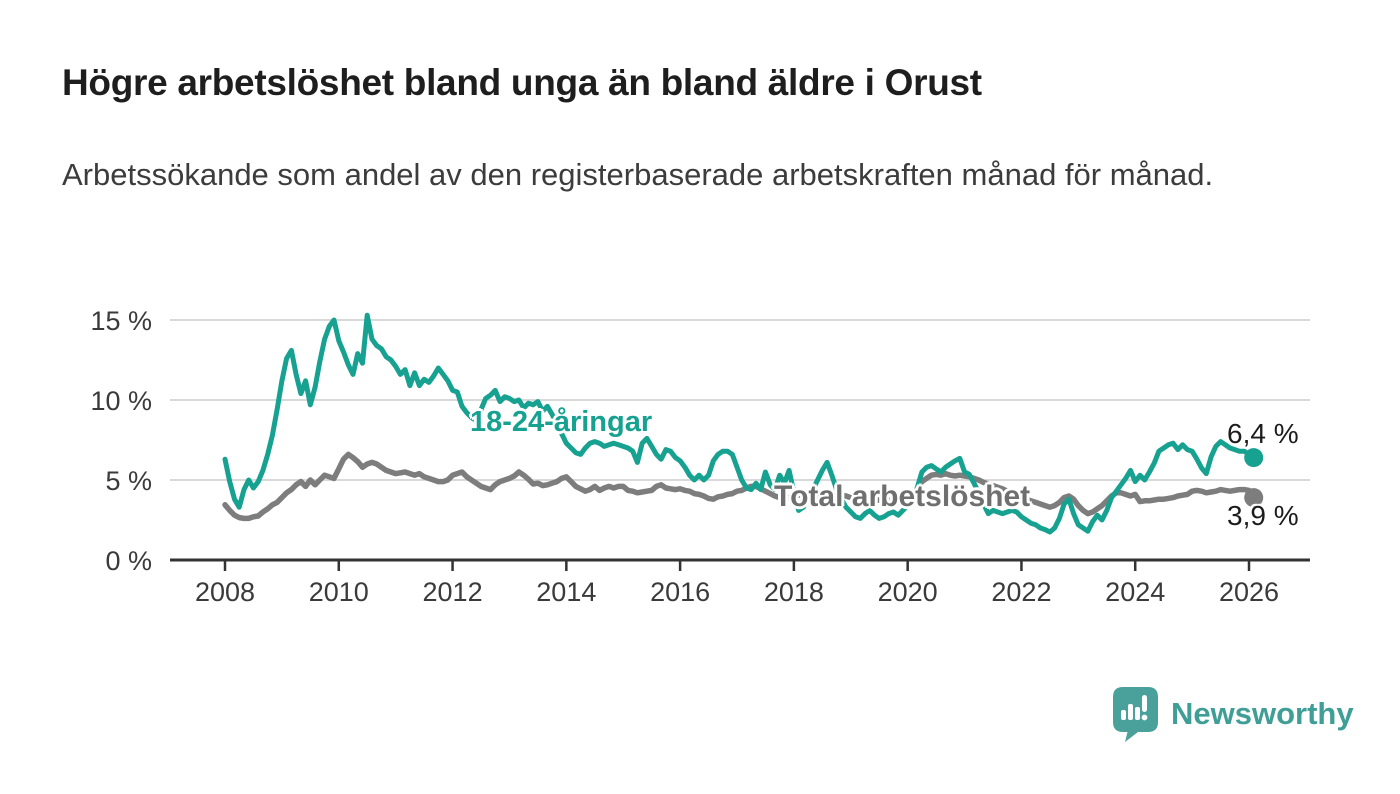  Describe the element at coordinates (680, 592) in the screenshot. I see `x-tick-label: 2016` at that location.